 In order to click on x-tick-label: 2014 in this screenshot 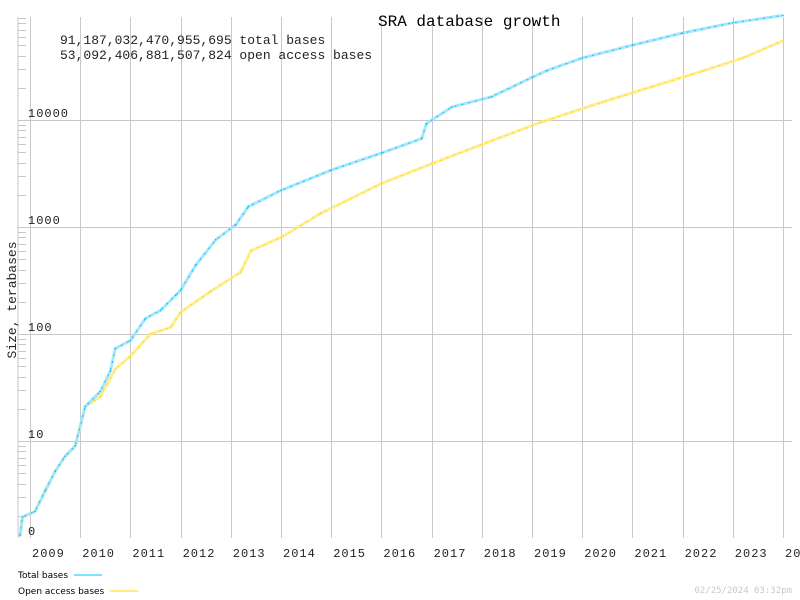, I will do `click(299, 554)`.